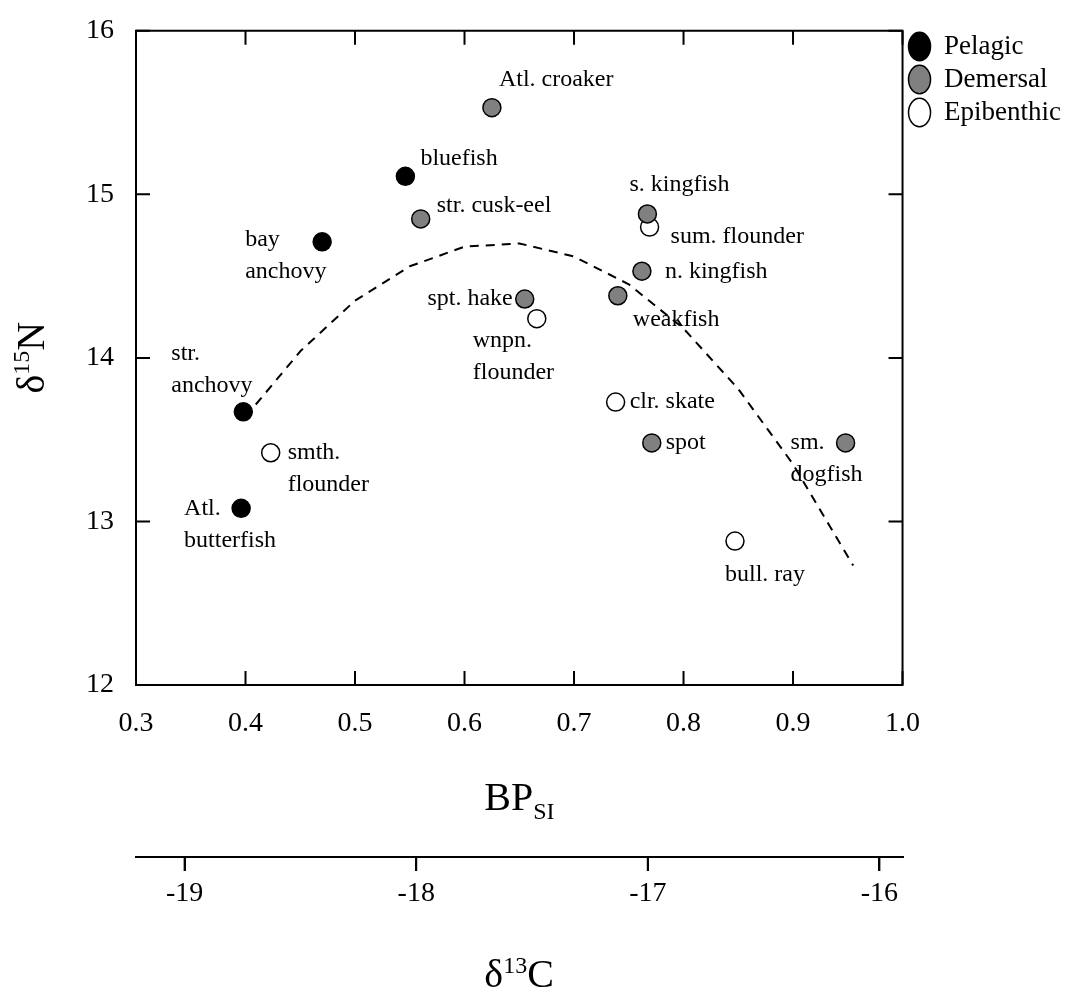  Describe the element at coordinates (764, 573) in the screenshot. I see `annotation: bull. ray` at that location.